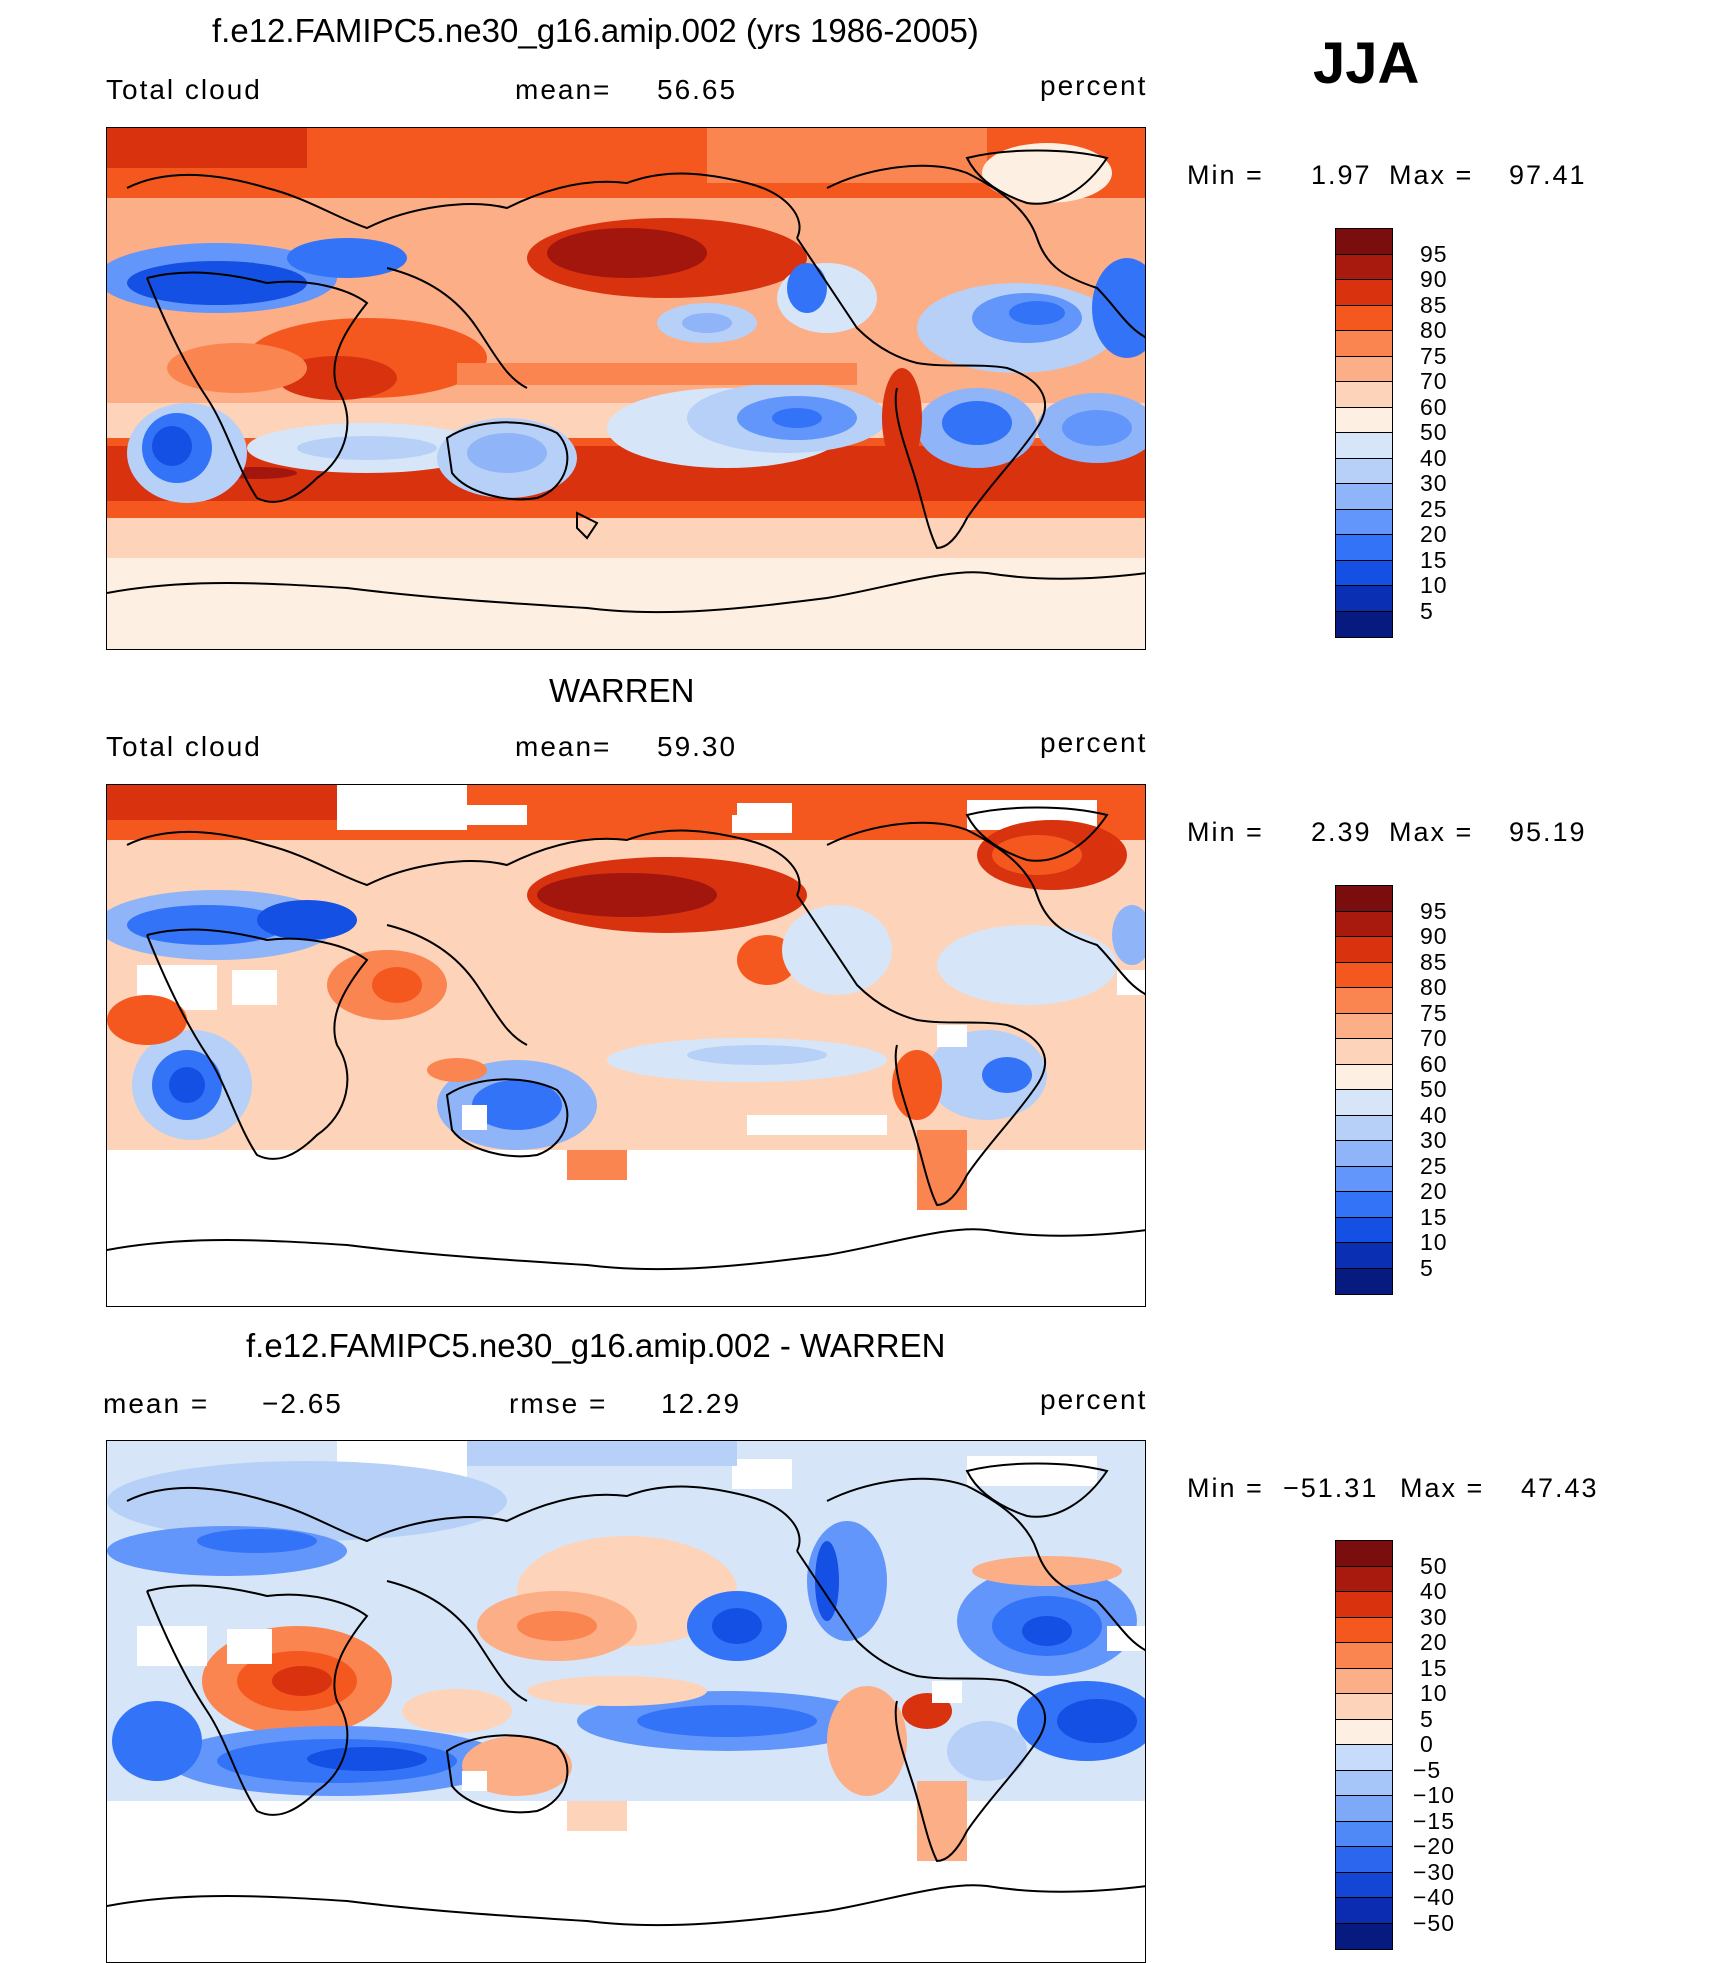 The width and height of the screenshot is (1710, 1963). What do you see at coordinates (1225, 832) in the screenshot?
I see `panel2-min-label: Min =` at bounding box center [1225, 832].